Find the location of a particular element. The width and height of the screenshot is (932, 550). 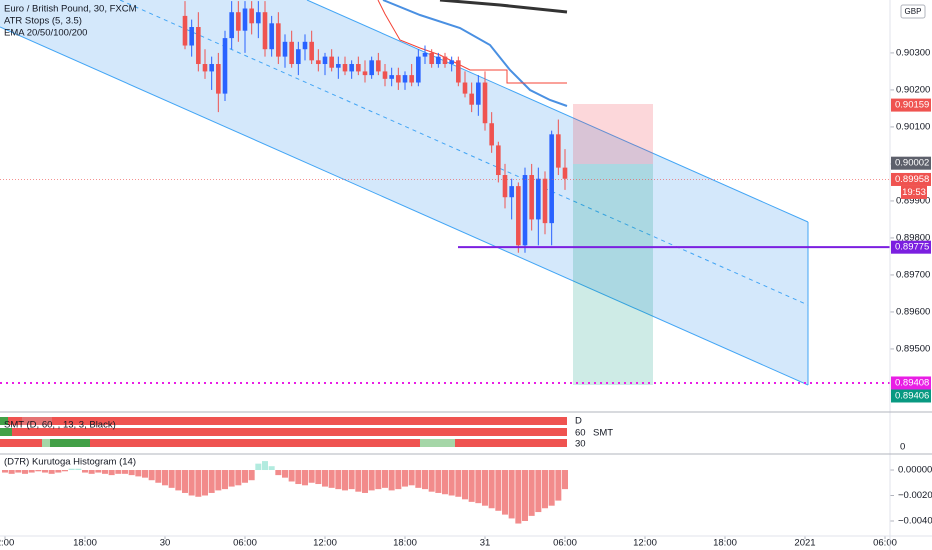

smt-title: SMT (D, 60, , 13, 3, Black) is located at coordinates (60, 425).